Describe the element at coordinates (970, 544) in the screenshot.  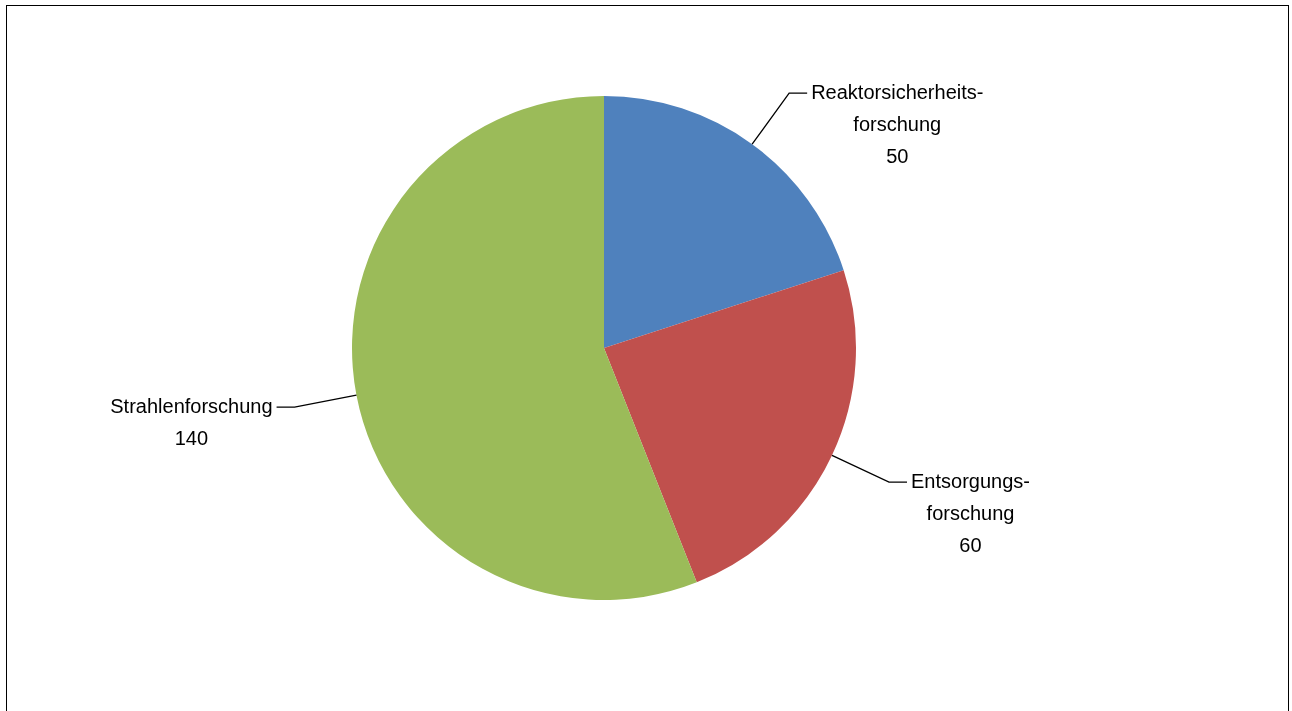
I see `data-label: 60` at that location.